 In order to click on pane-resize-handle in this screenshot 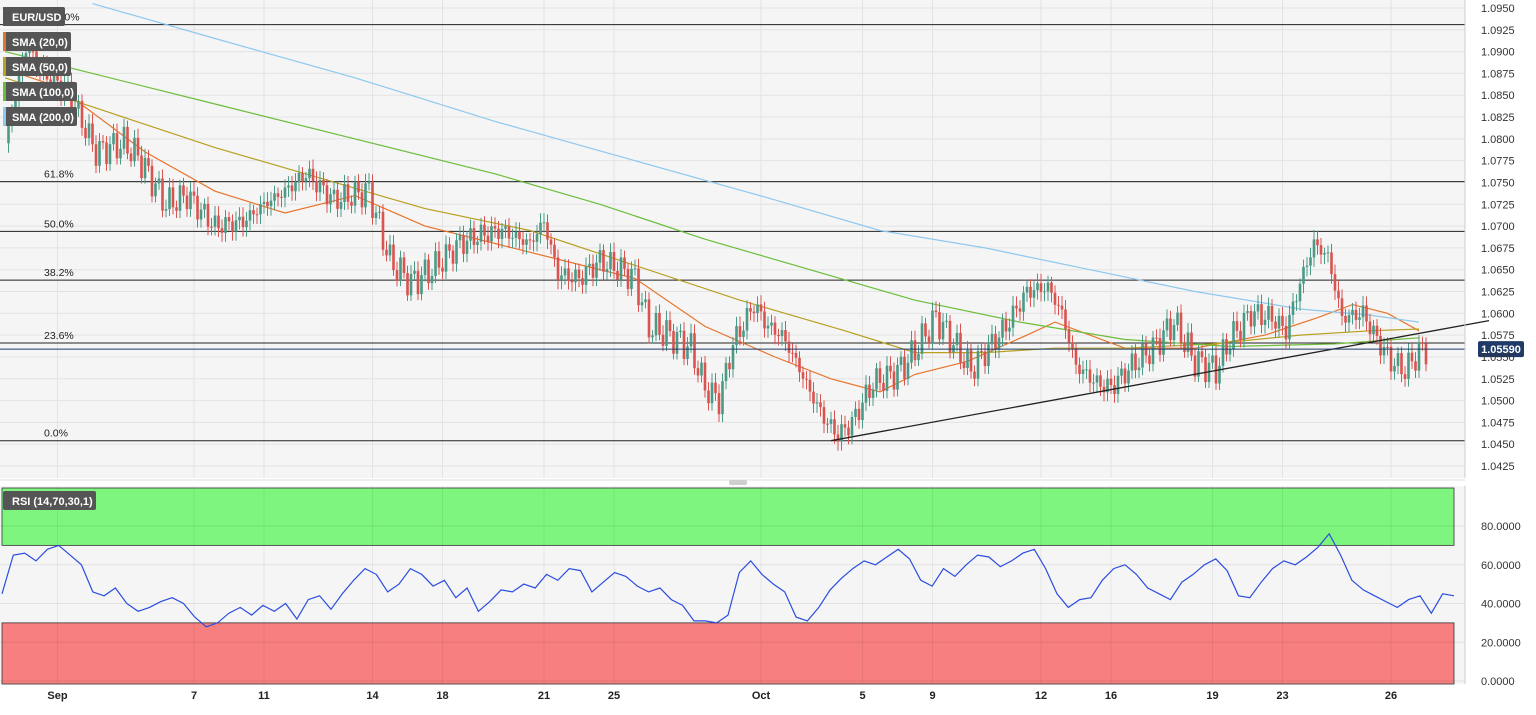, I will do `click(738, 482)`.